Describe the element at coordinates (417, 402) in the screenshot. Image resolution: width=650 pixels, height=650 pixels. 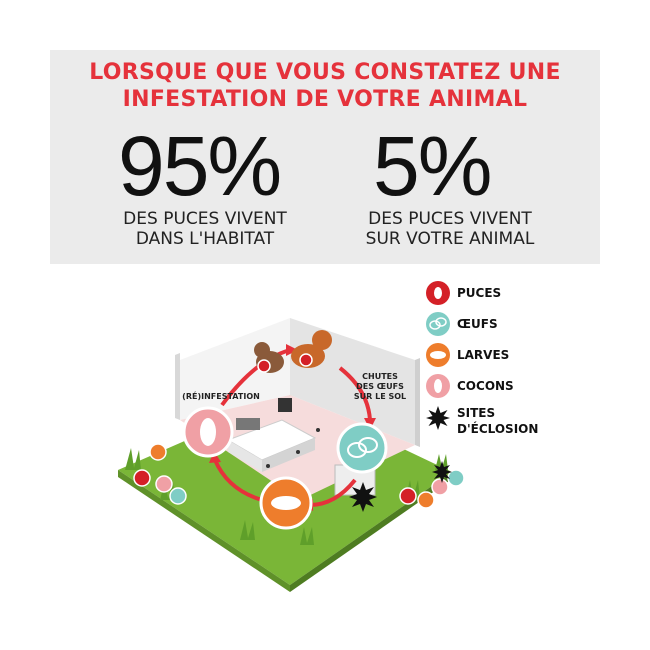
I see `wall-edge-right` at that location.